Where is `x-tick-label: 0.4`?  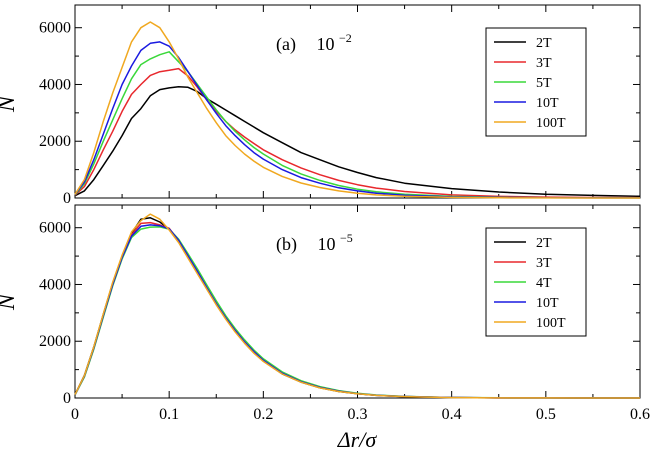 x-tick-label: 0.4 is located at coordinates (452, 414).